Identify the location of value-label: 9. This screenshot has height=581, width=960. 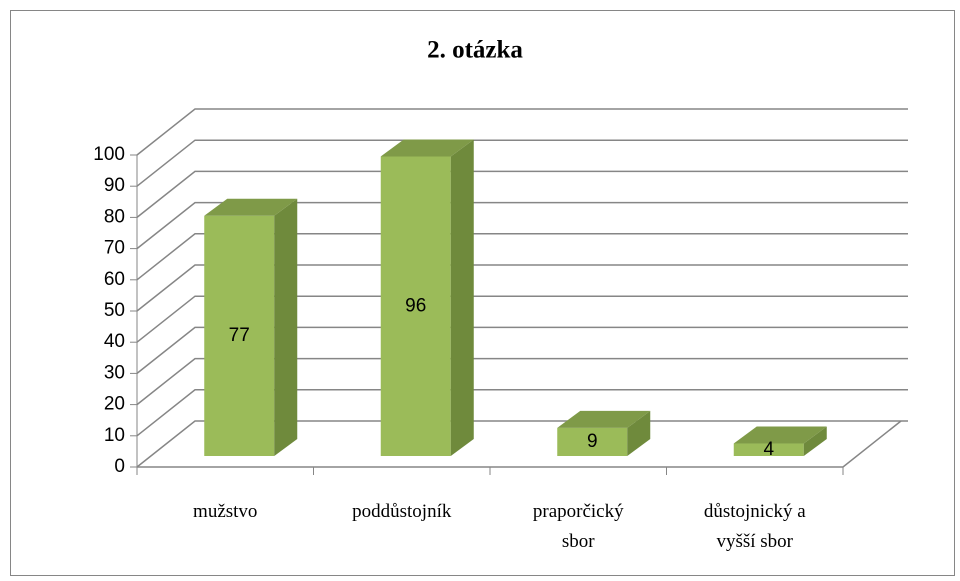
(592, 441).